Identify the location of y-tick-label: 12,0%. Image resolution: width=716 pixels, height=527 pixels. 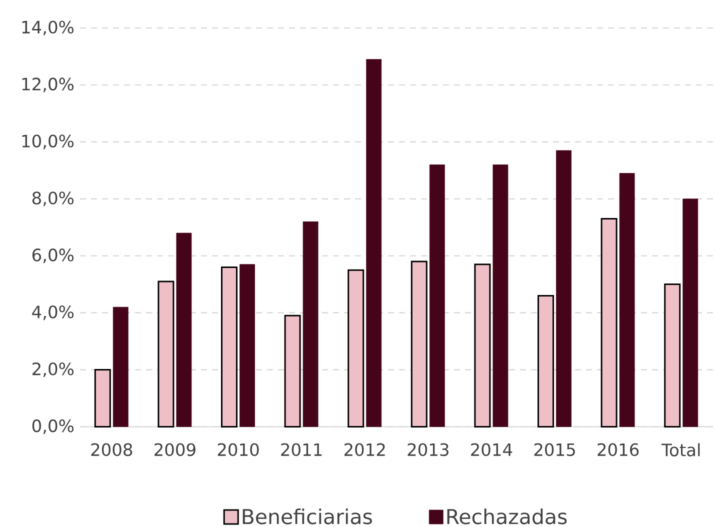
(48, 85).